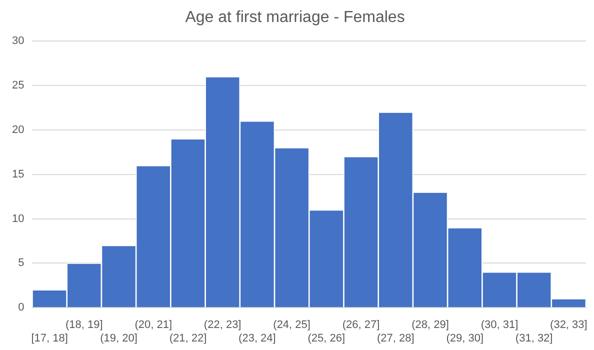  Describe the element at coordinates (395, 338) in the screenshot. I see `x-tick-label: (27, 28]` at that location.